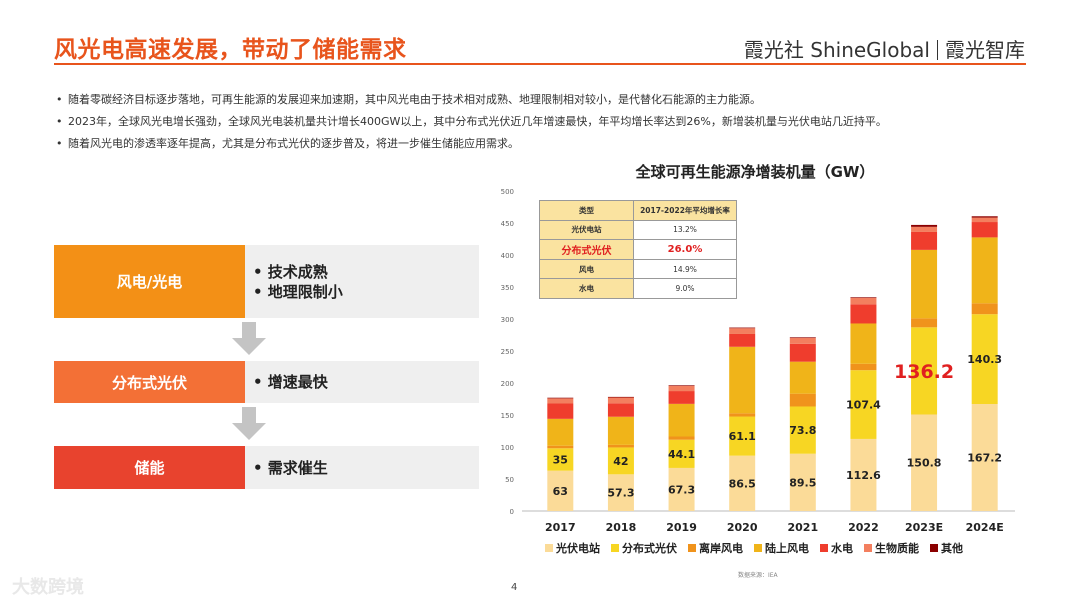 The width and height of the screenshot is (1080, 607). What do you see at coordinates (507, 352) in the screenshot?
I see `y-tick-label: 250` at bounding box center [507, 352].